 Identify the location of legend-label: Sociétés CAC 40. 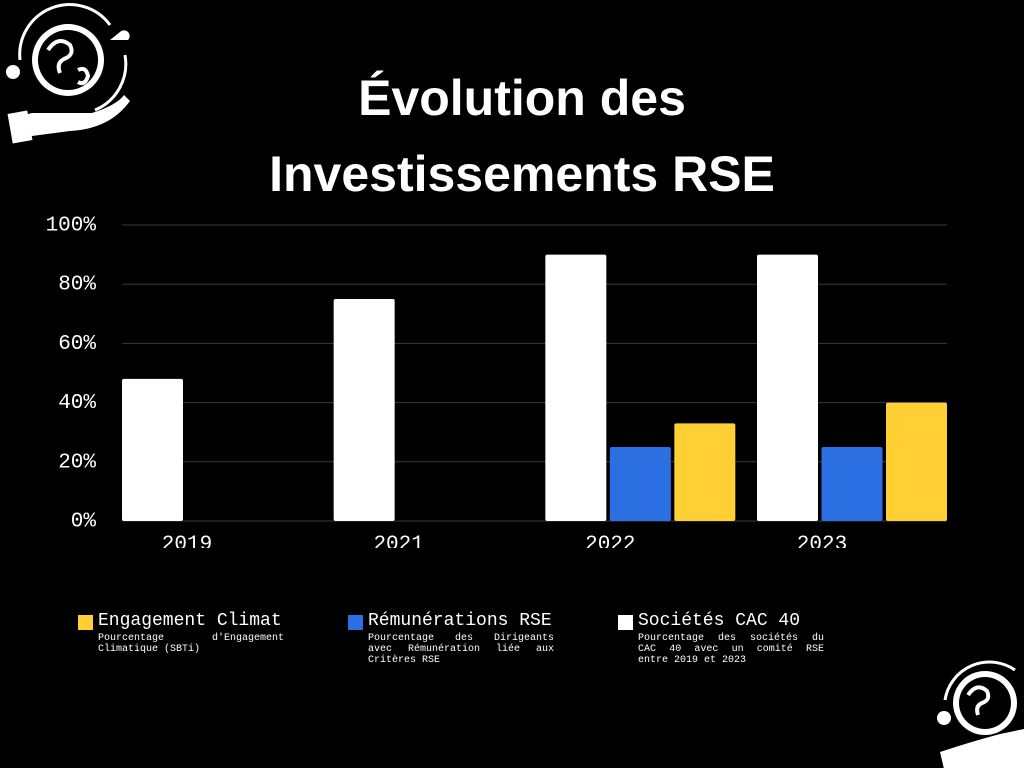
(719, 621).